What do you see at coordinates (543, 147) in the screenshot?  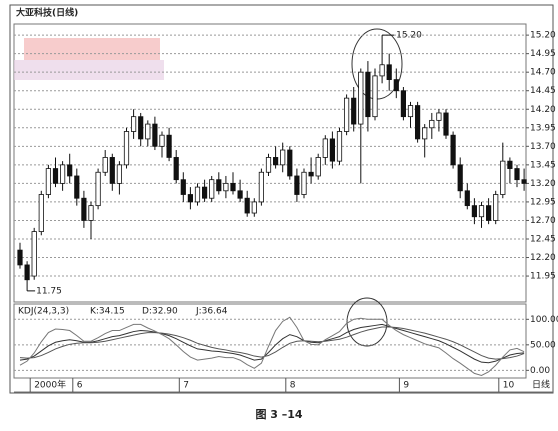 I see `y-tick-label: 13.70` at bounding box center [543, 147].